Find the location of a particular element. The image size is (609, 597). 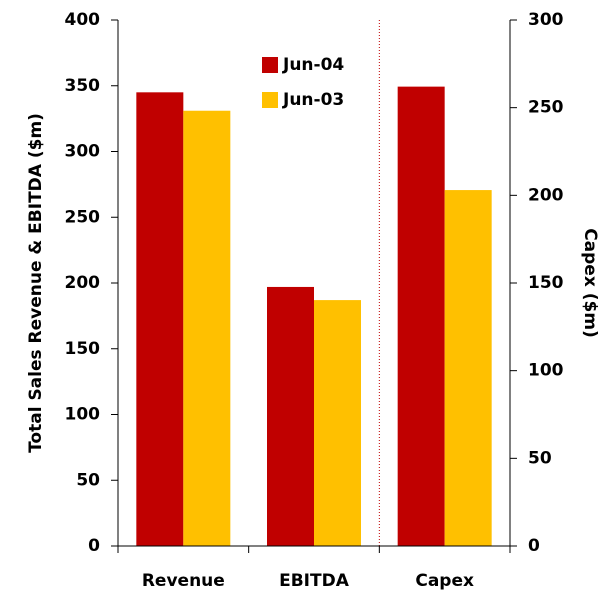

x-tick-label: EBITDA is located at coordinates (314, 581).